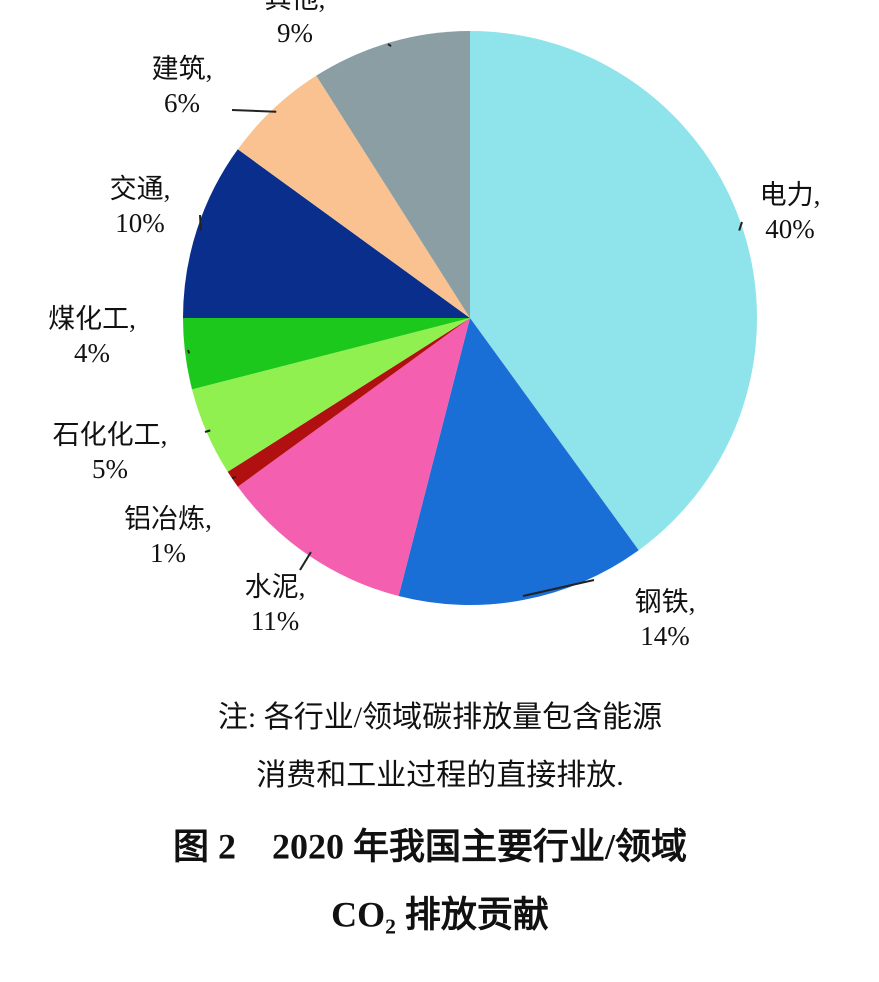  I want to click on slice-label: 钢铁,, so click(665, 602).